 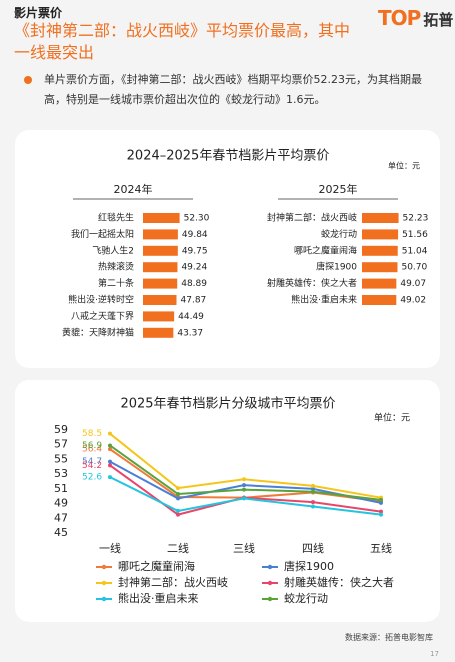 What do you see at coordinates (92, 466) in the screenshot?
I see `data-label: 54.2` at bounding box center [92, 466].